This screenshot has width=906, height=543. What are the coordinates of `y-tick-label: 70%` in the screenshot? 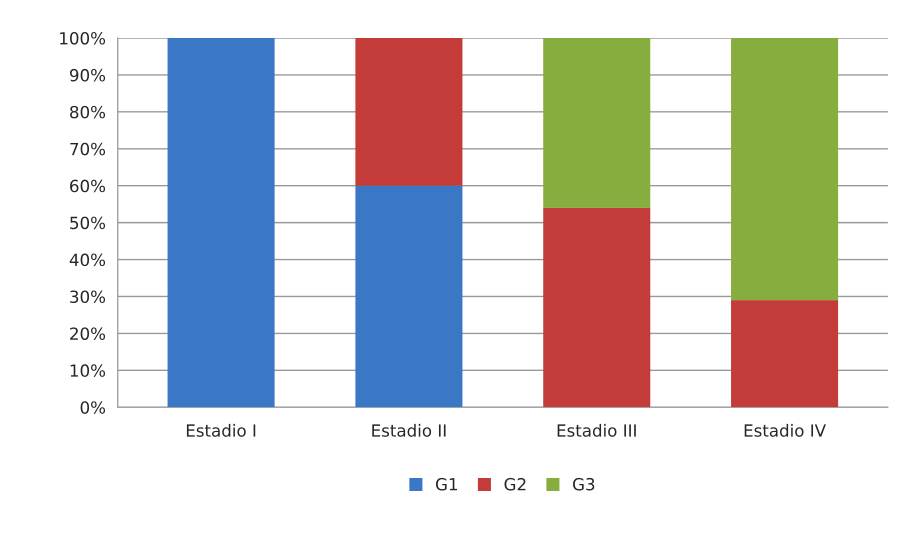 It's located at (88, 149).